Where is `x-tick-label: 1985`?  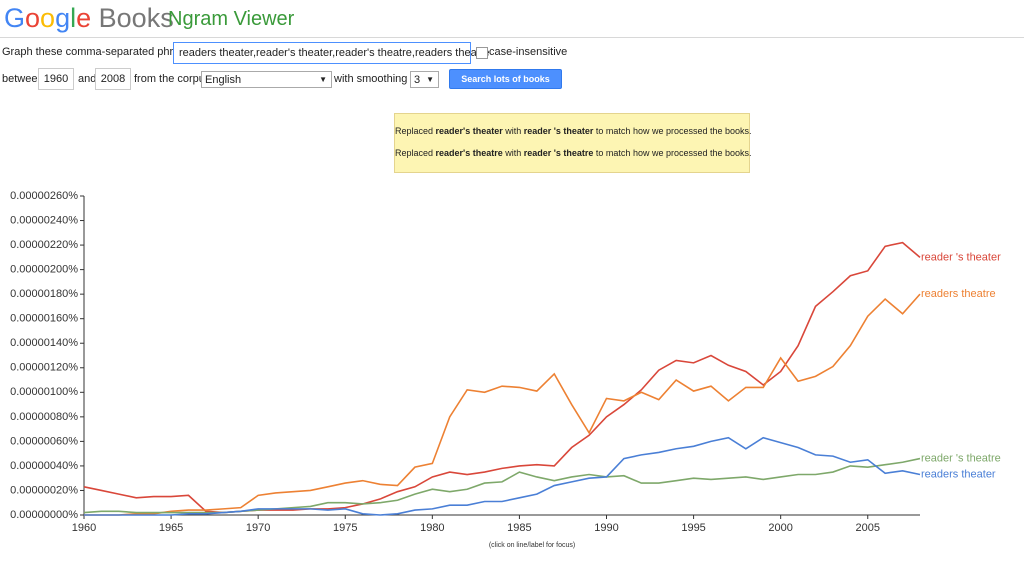 x-tick-label: 1985 is located at coordinates (519, 528).